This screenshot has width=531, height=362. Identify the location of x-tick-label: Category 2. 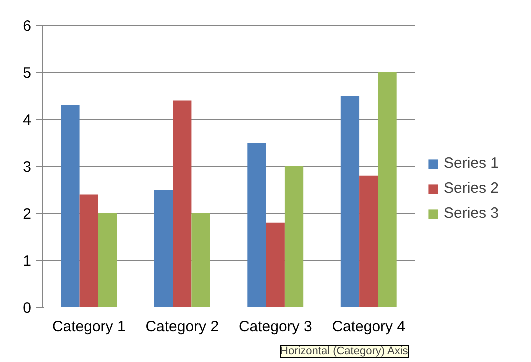
(183, 327).